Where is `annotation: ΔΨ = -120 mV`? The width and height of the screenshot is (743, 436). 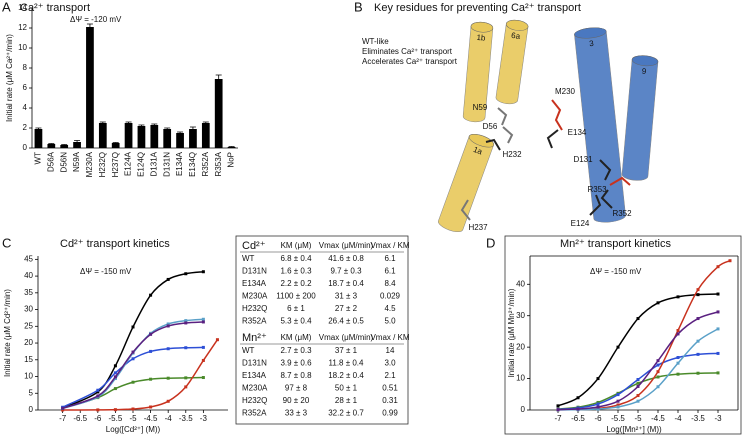 annotation: ΔΨ = -120 mV is located at coordinates (96, 19).